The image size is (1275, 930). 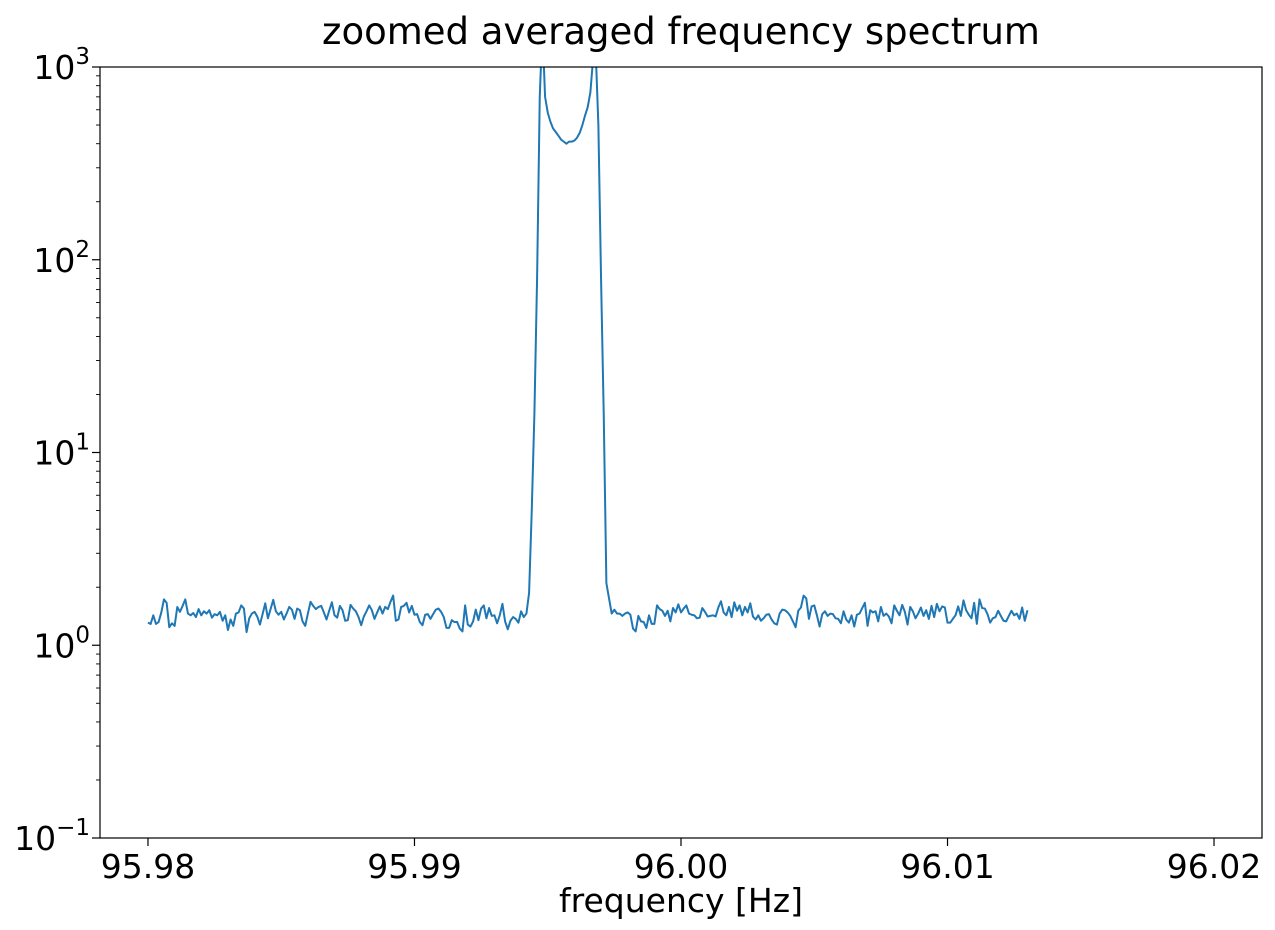 I want to click on y-axis: 10⁻¹ 10⁰ 10¹ 10² 10³, so click(x=57, y=451).